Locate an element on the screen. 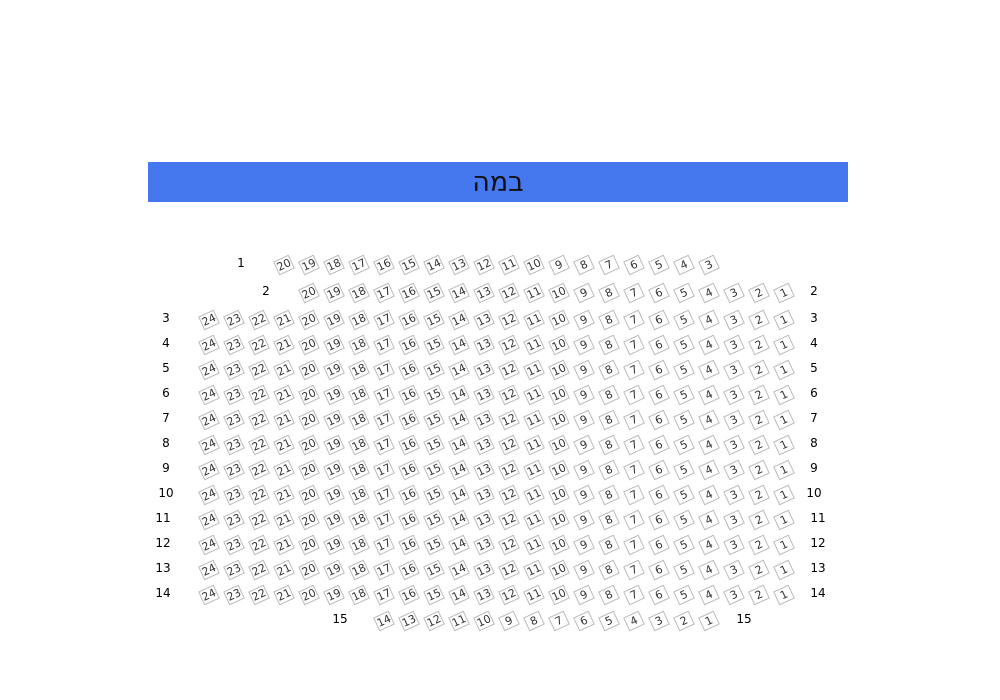 This screenshot has width=1000, height=700. seat: 20 is located at coordinates (284, 265).